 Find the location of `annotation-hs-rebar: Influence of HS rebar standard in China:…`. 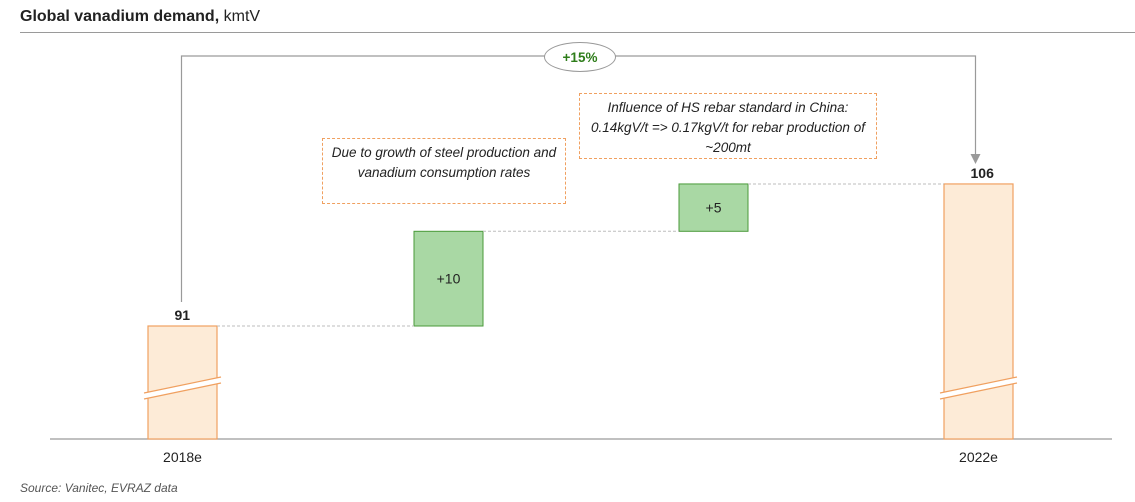

annotation-hs-rebar: Influence of HS rebar standard in China:… is located at coordinates (728, 126).